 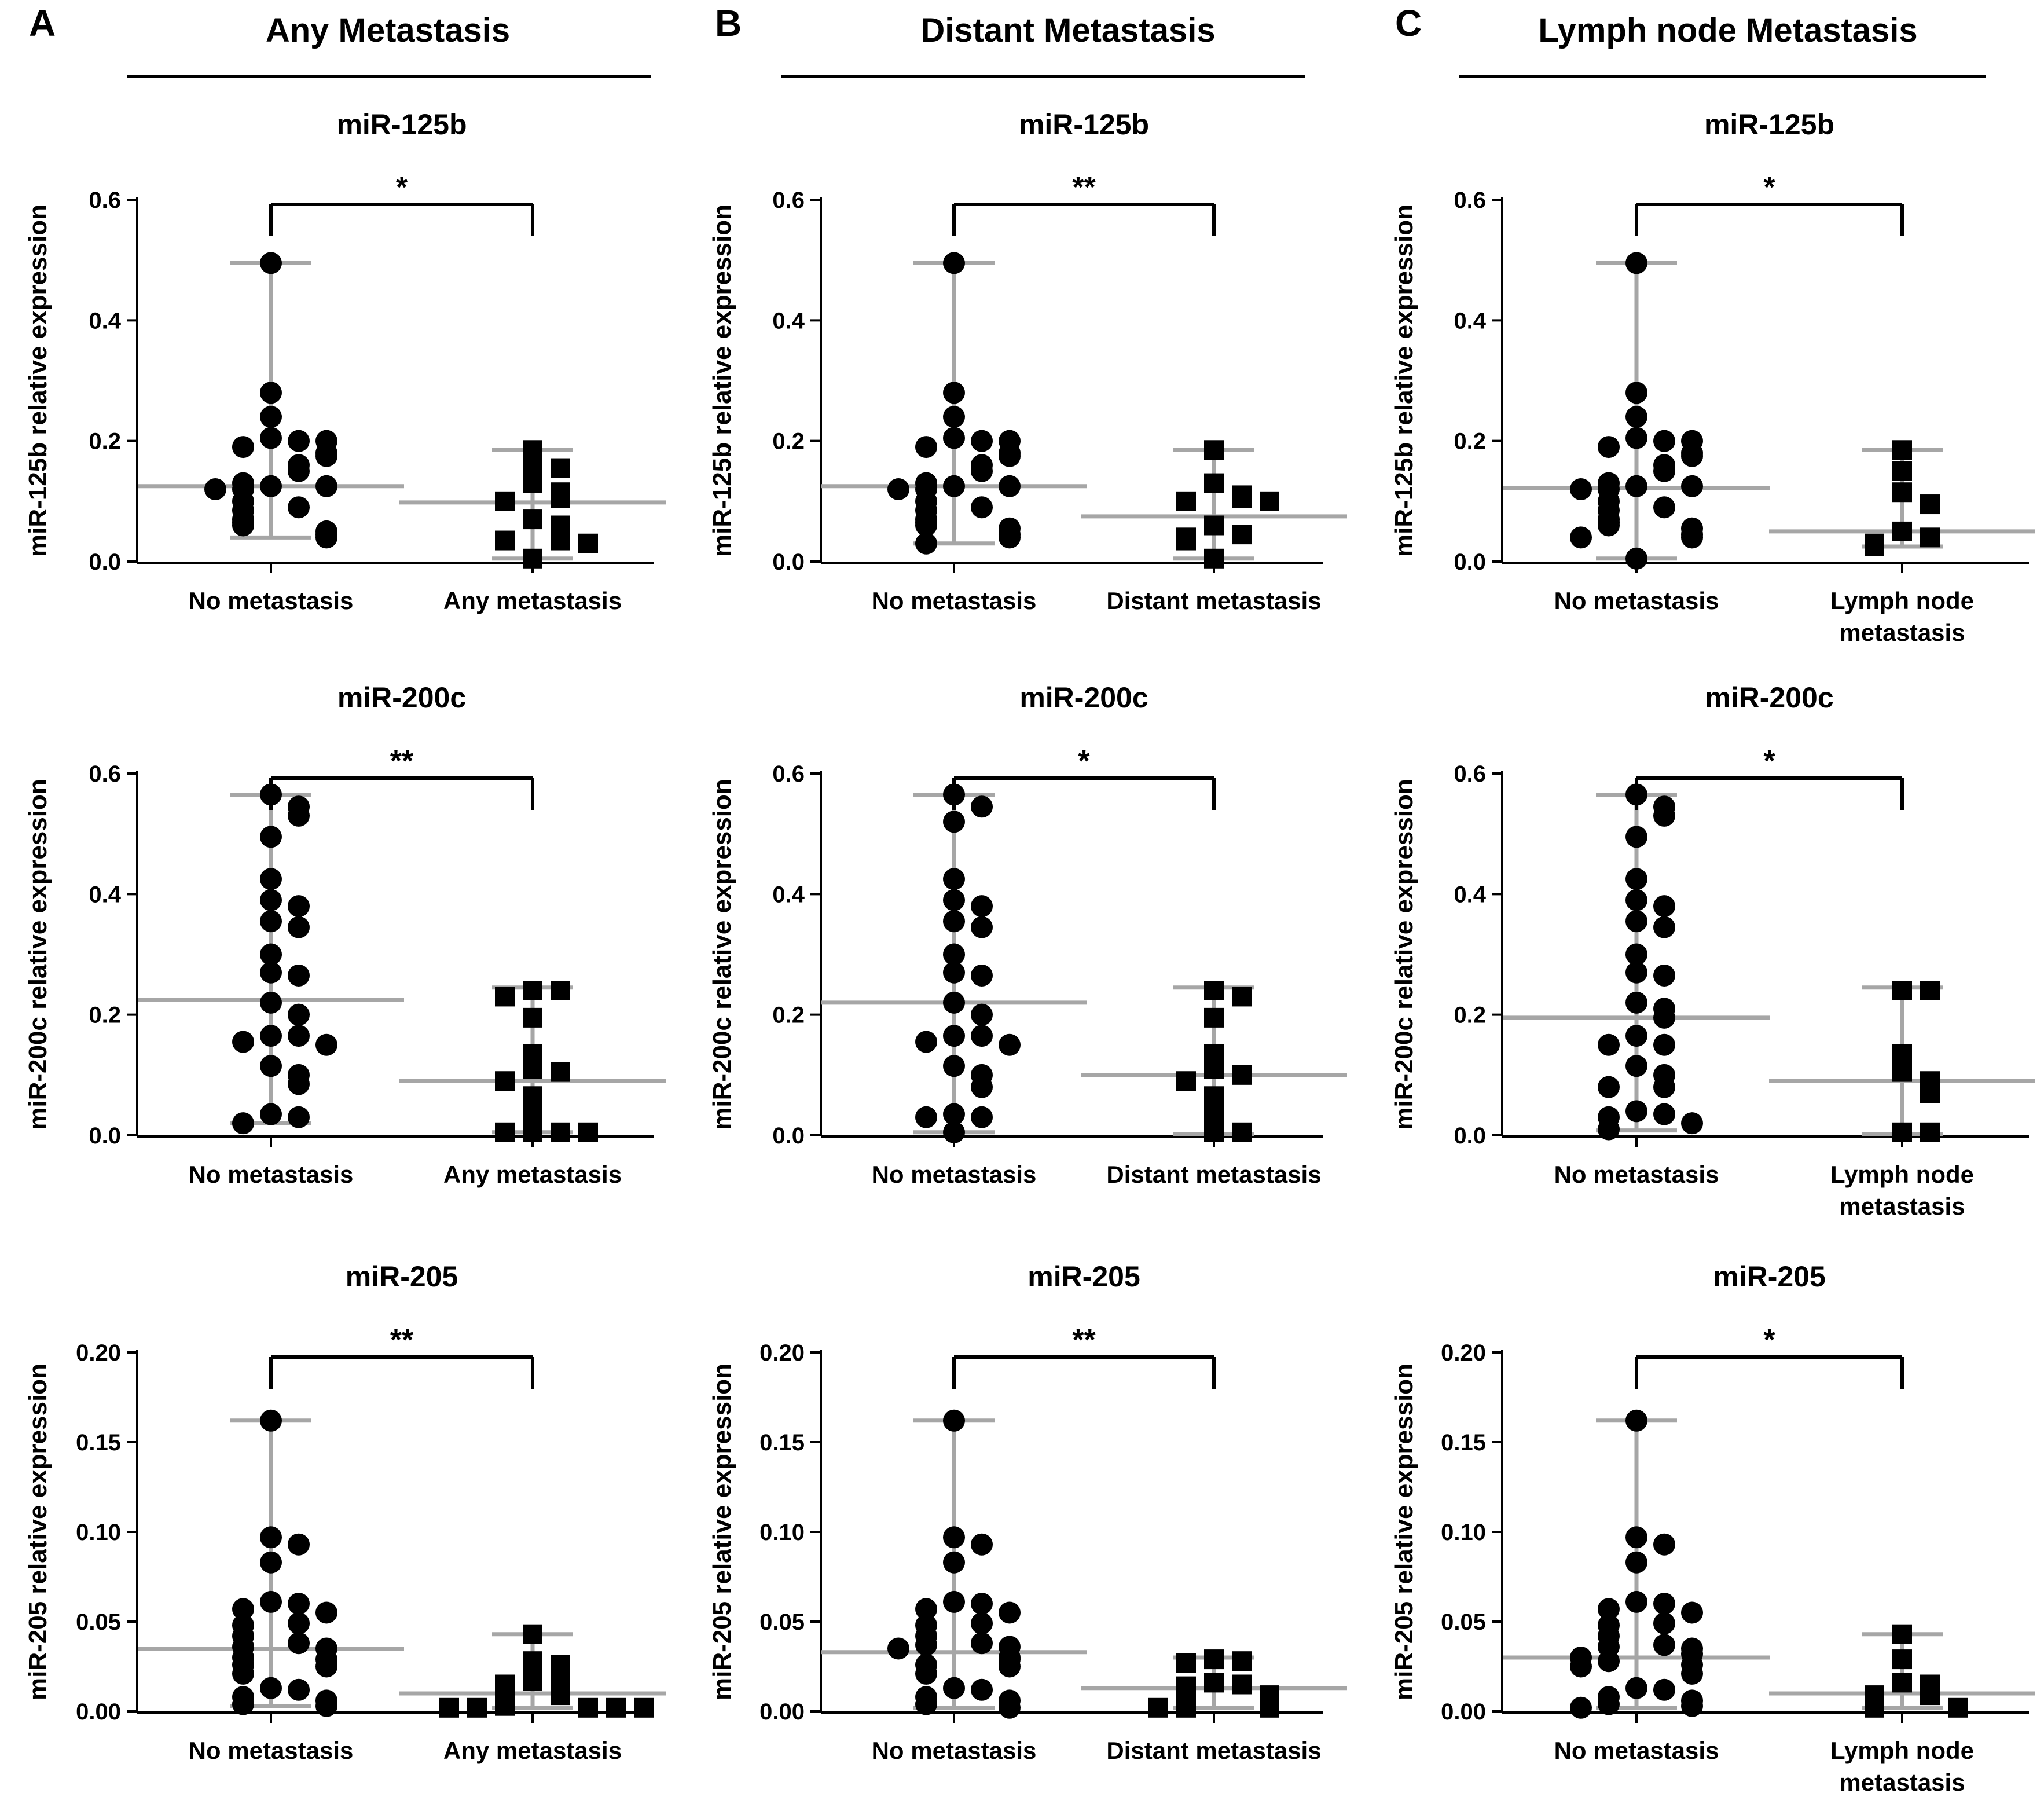 I want to click on significance-label: **, so click(x=402, y=761).